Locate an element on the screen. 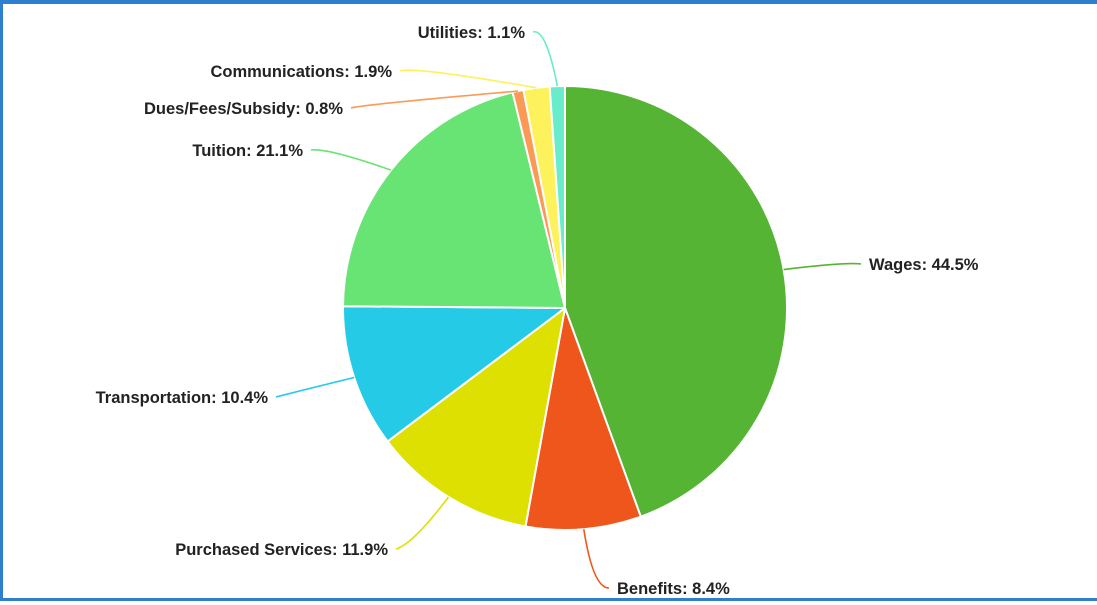  pie-slice-purchased-services is located at coordinates (476, 417).